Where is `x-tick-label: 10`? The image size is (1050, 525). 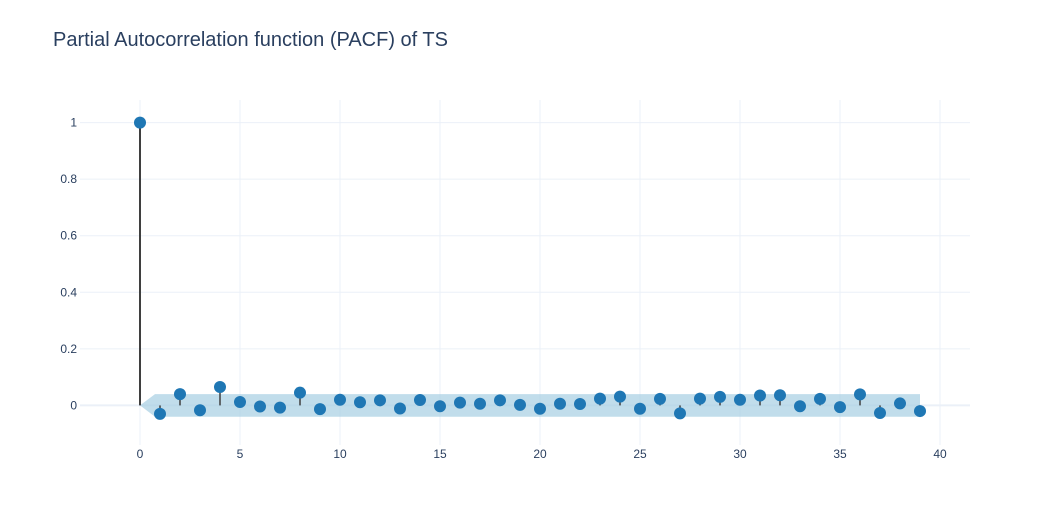 x-tick-label: 10 is located at coordinates (340, 454).